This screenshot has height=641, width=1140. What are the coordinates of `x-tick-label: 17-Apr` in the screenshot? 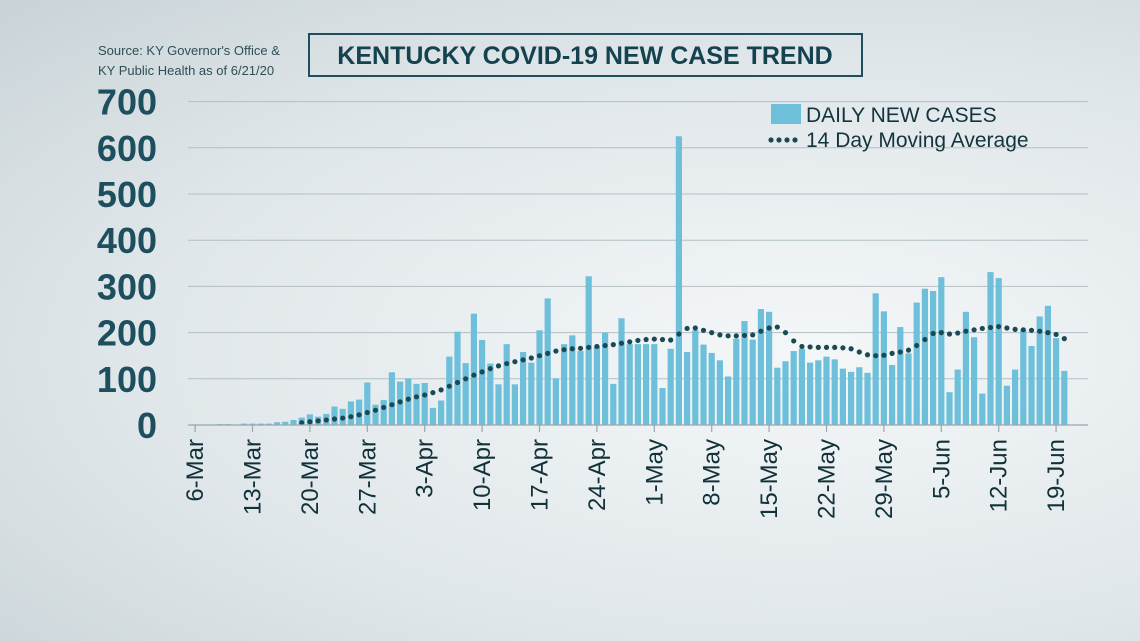 It's located at (540, 475).